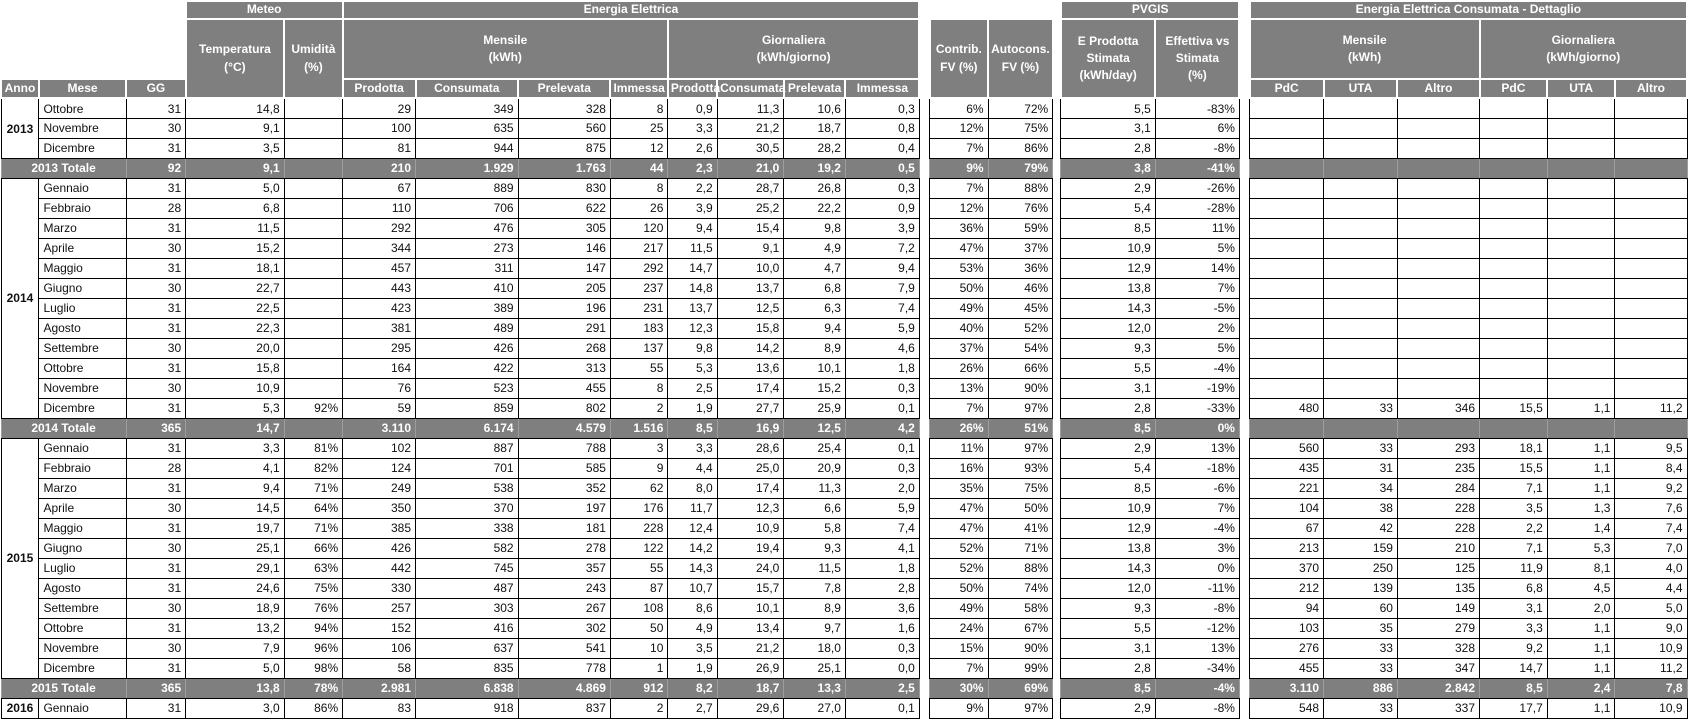  What do you see at coordinates (1020, 348) in the screenshot?
I see `cell: 54%` at bounding box center [1020, 348].